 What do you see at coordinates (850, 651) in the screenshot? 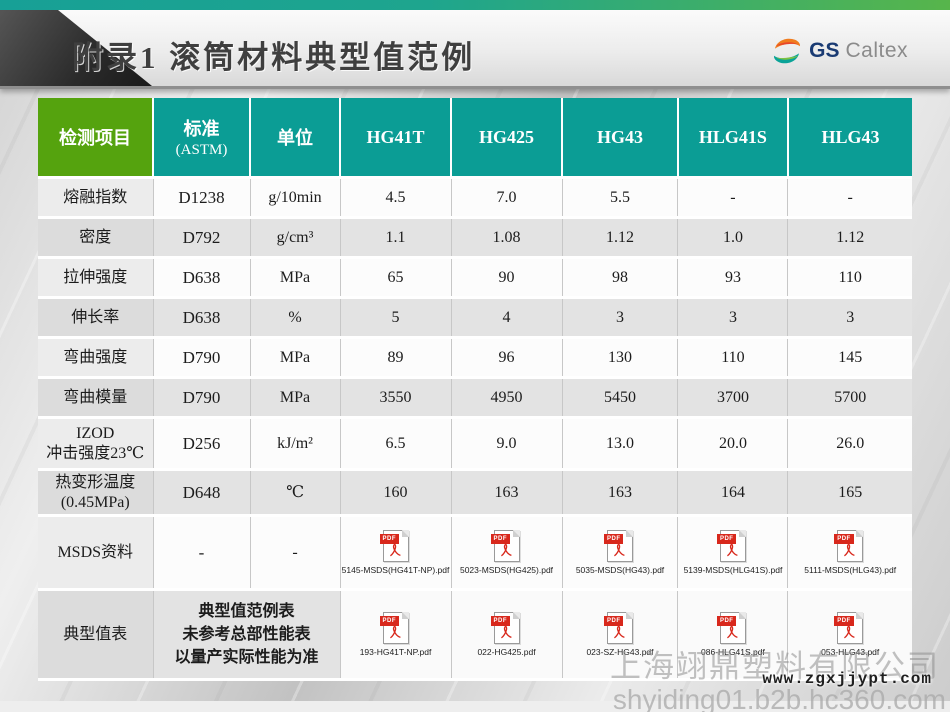
I see `pdf-file-name: 053-HLG43.pdf` at bounding box center [850, 651].